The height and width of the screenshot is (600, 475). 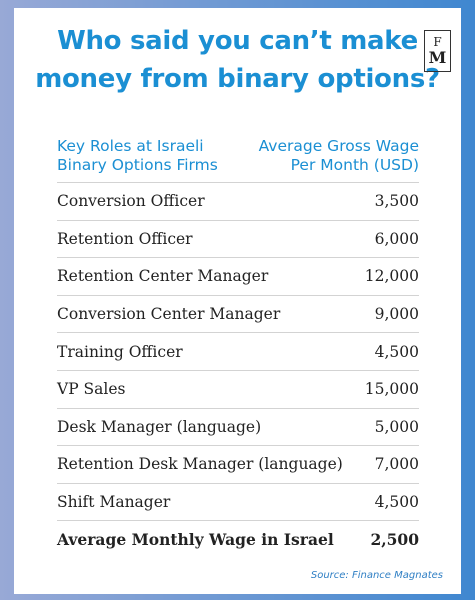 What do you see at coordinates (376, 575) in the screenshot?
I see `source-note: Source: Finance Magnates` at bounding box center [376, 575].